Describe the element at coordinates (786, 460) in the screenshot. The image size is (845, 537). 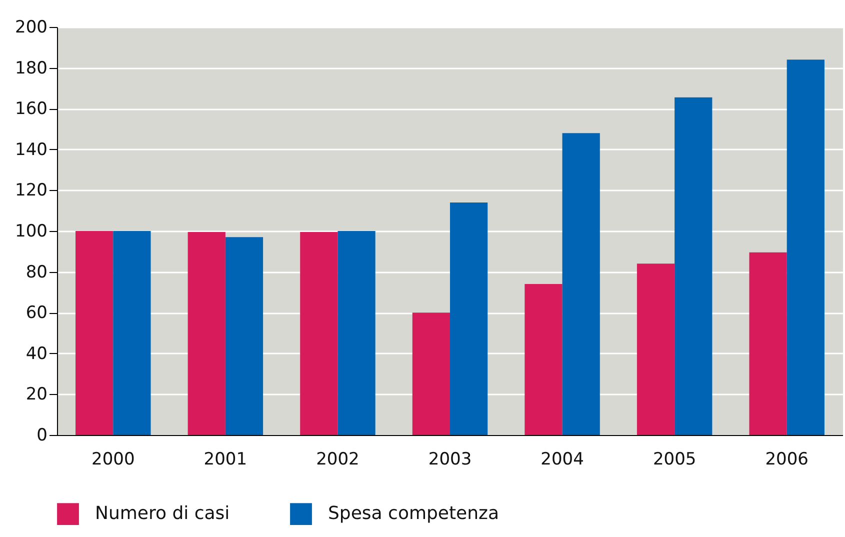
I see `x-tick-label: 2006` at that location.